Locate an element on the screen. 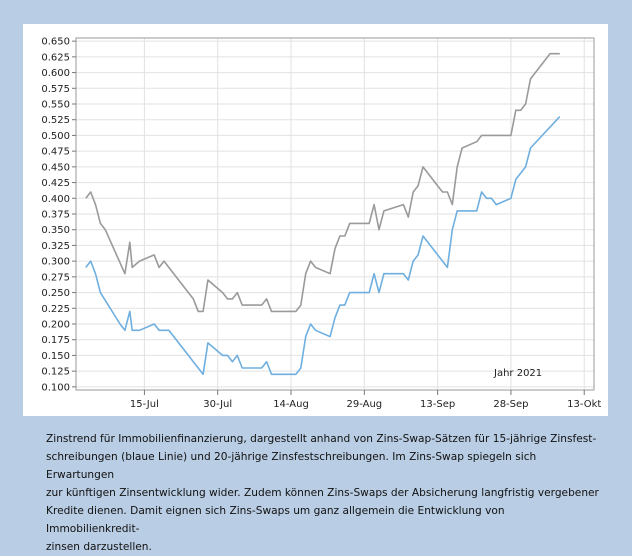  year-annotation: Jahr 2021 is located at coordinates (517, 373).